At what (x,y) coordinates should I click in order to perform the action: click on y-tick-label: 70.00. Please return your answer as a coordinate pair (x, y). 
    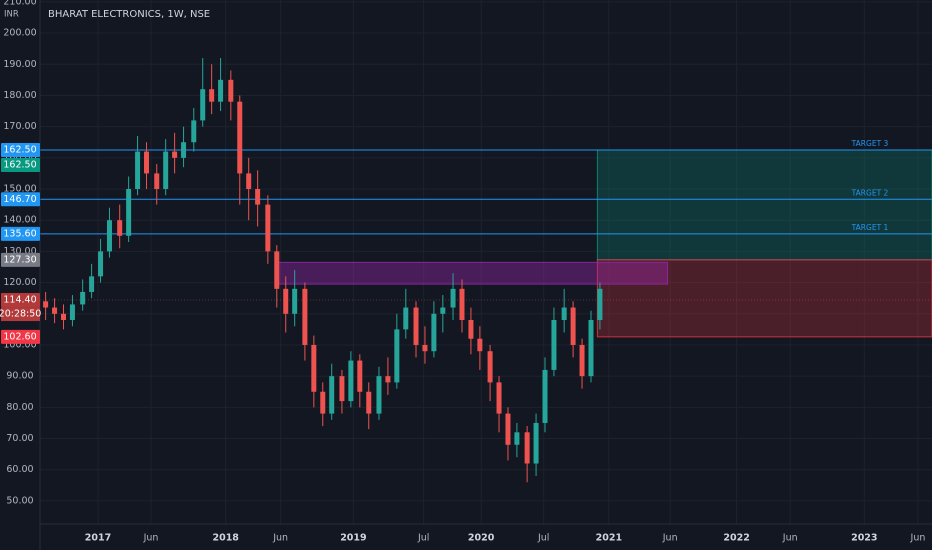
    Looking at the image, I should click on (19, 438).